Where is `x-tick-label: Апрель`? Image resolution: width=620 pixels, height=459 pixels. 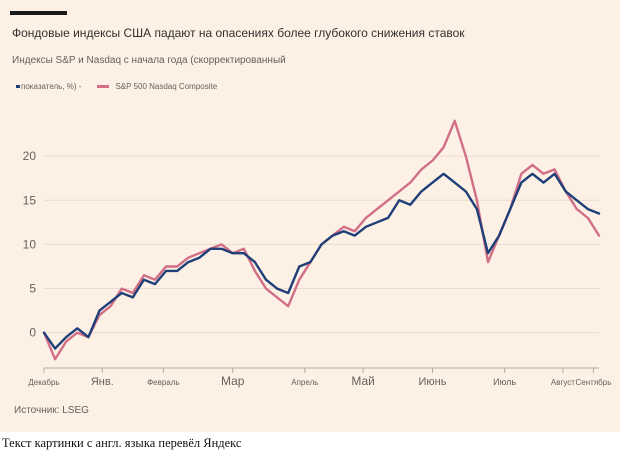
x-tick-label: Апрель is located at coordinates (304, 382).